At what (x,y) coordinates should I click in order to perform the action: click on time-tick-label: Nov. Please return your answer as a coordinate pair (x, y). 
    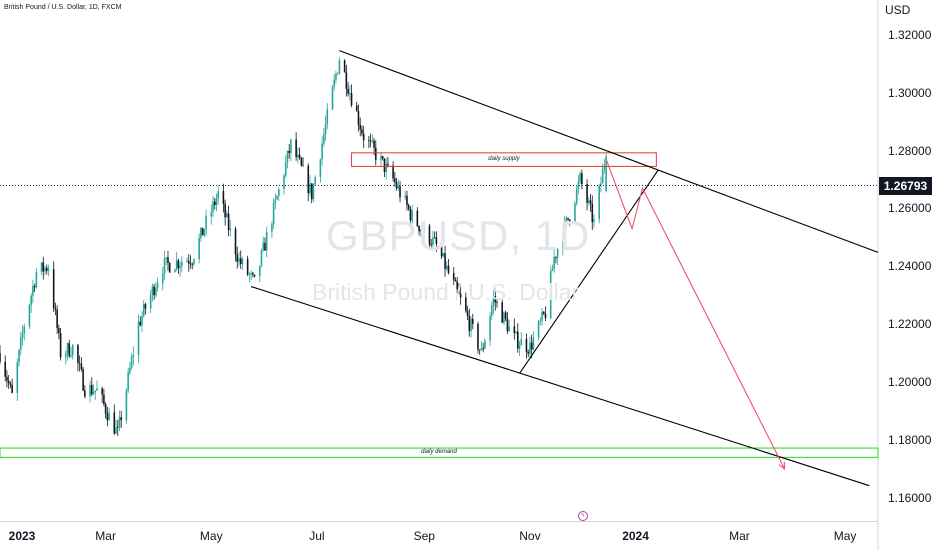
    Looking at the image, I should click on (530, 536).